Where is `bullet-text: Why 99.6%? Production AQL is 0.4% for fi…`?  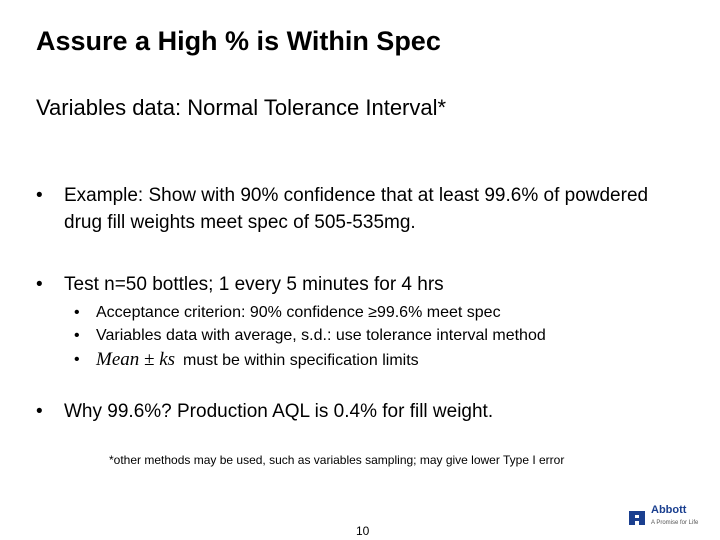
bullet-text: Why 99.6%? Production AQL is 0.4% for fi… is located at coordinates (279, 411).